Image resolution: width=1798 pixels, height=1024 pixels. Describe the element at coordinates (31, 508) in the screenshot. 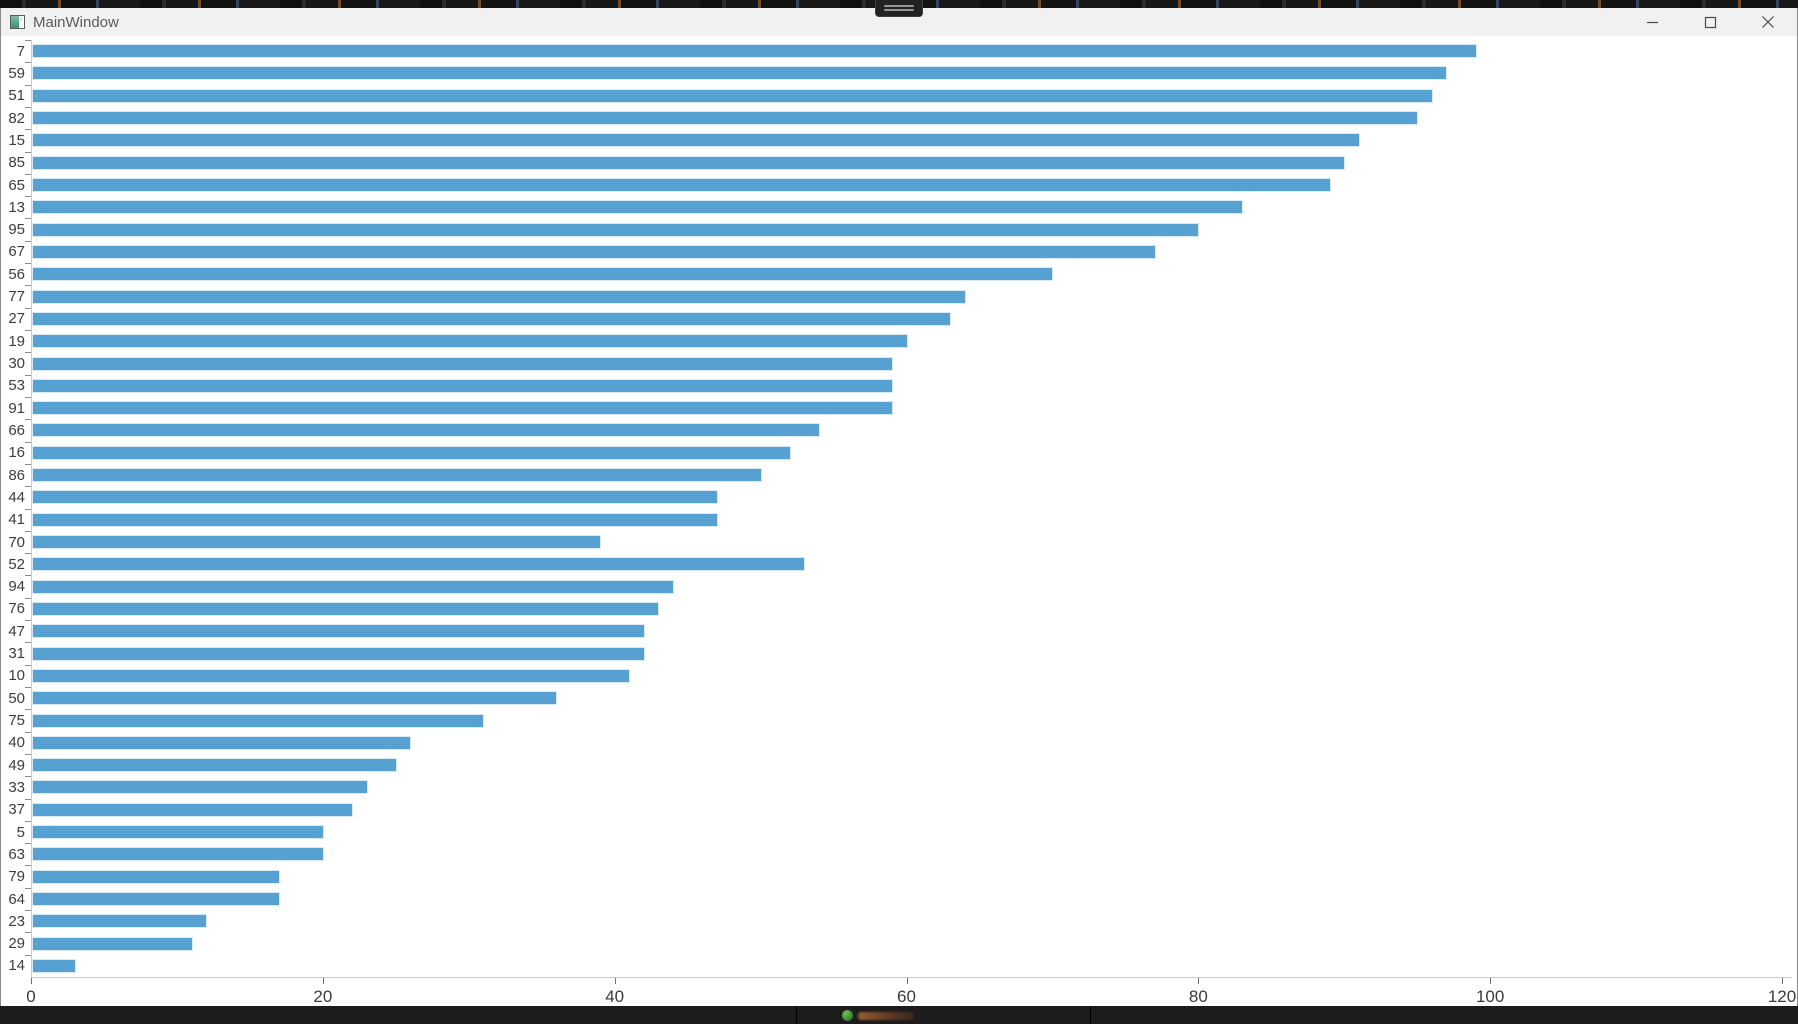

I see `y-axis-line` at that location.